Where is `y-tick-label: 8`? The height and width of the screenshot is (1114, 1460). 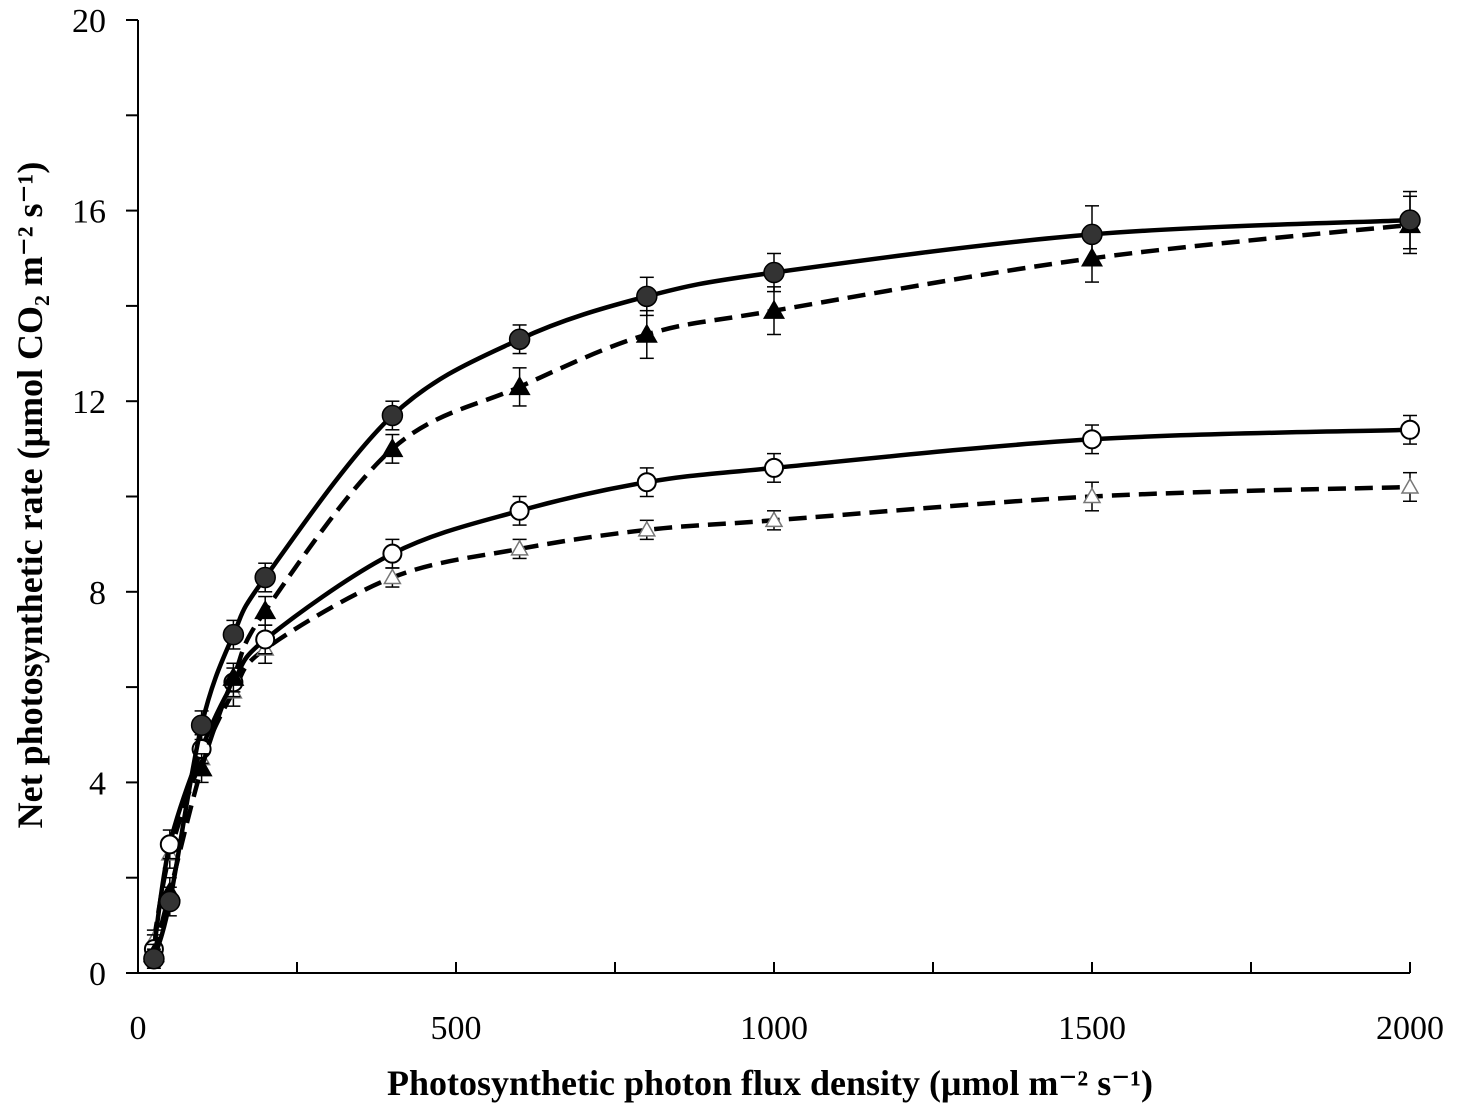 y-tick-label: 8 is located at coordinates (97, 593).